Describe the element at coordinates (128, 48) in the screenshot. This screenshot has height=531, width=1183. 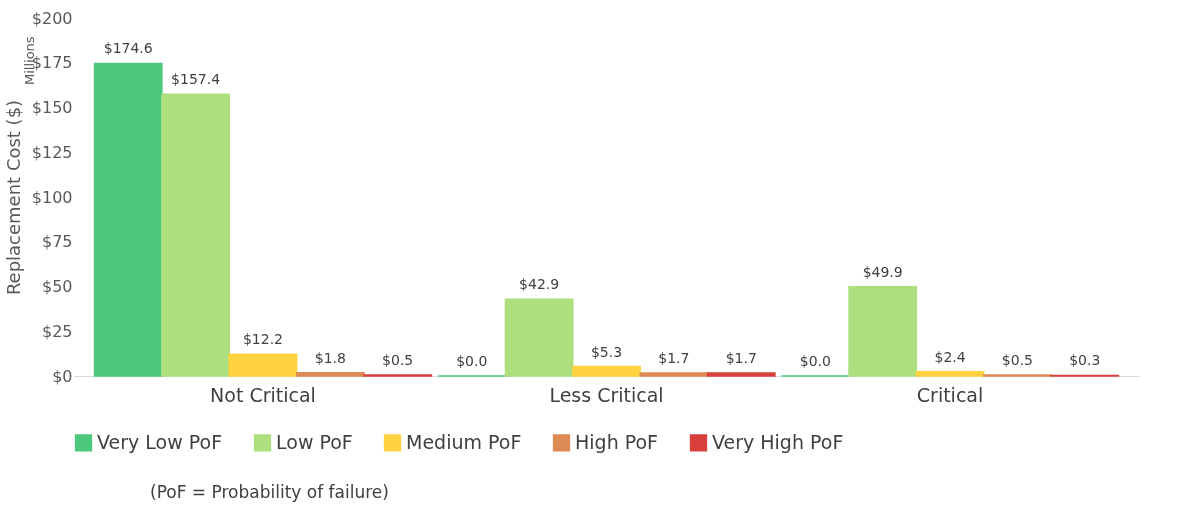
I see `data-label: $174.6` at that location.